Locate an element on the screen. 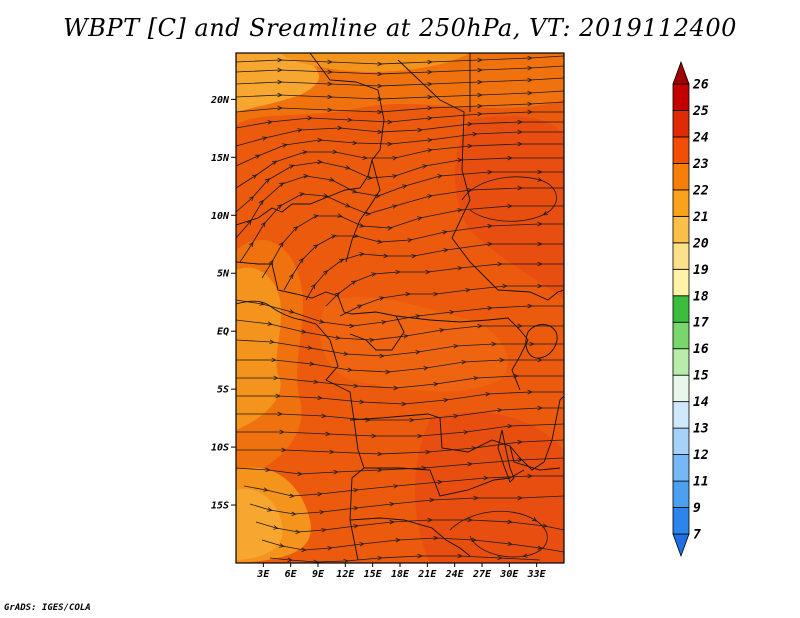 The height and width of the screenshot is (618, 800). colorbar-upper-triangle is located at coordinates (681, 72).